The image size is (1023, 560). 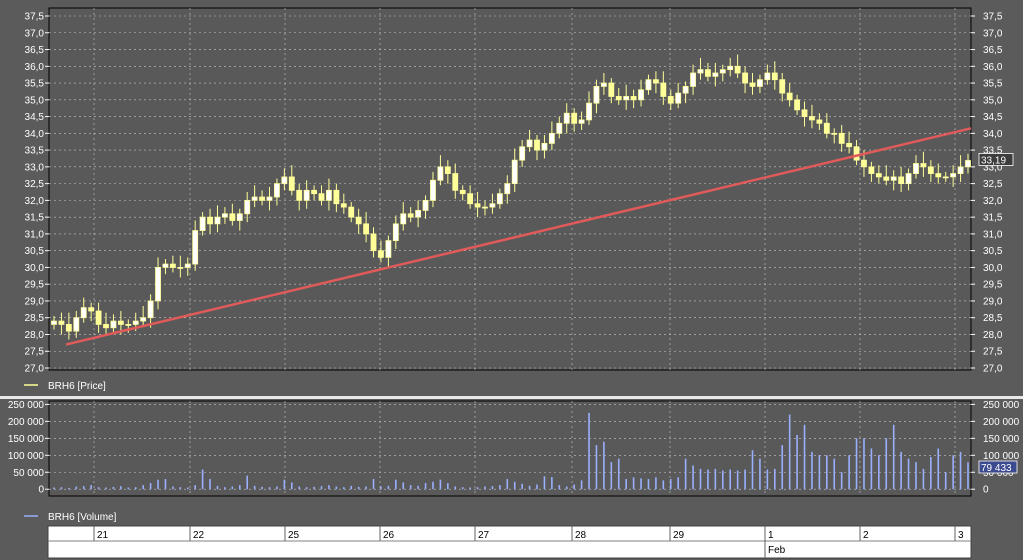 What do you see at coordinates (511, 451) in the screenshot?
I see `volume-bars` at bounding box center [511, 451].